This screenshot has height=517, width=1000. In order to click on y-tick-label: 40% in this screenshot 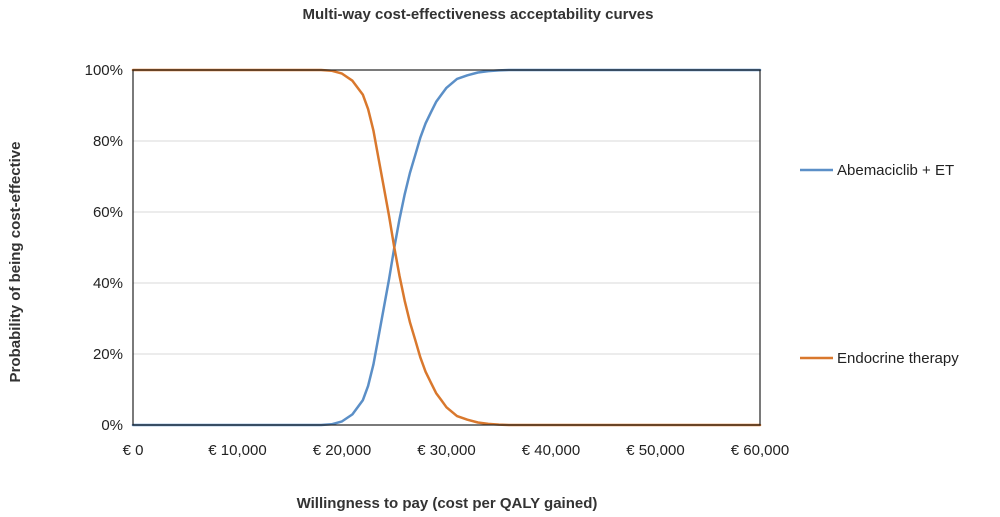, I will do `click(108, 283)`.